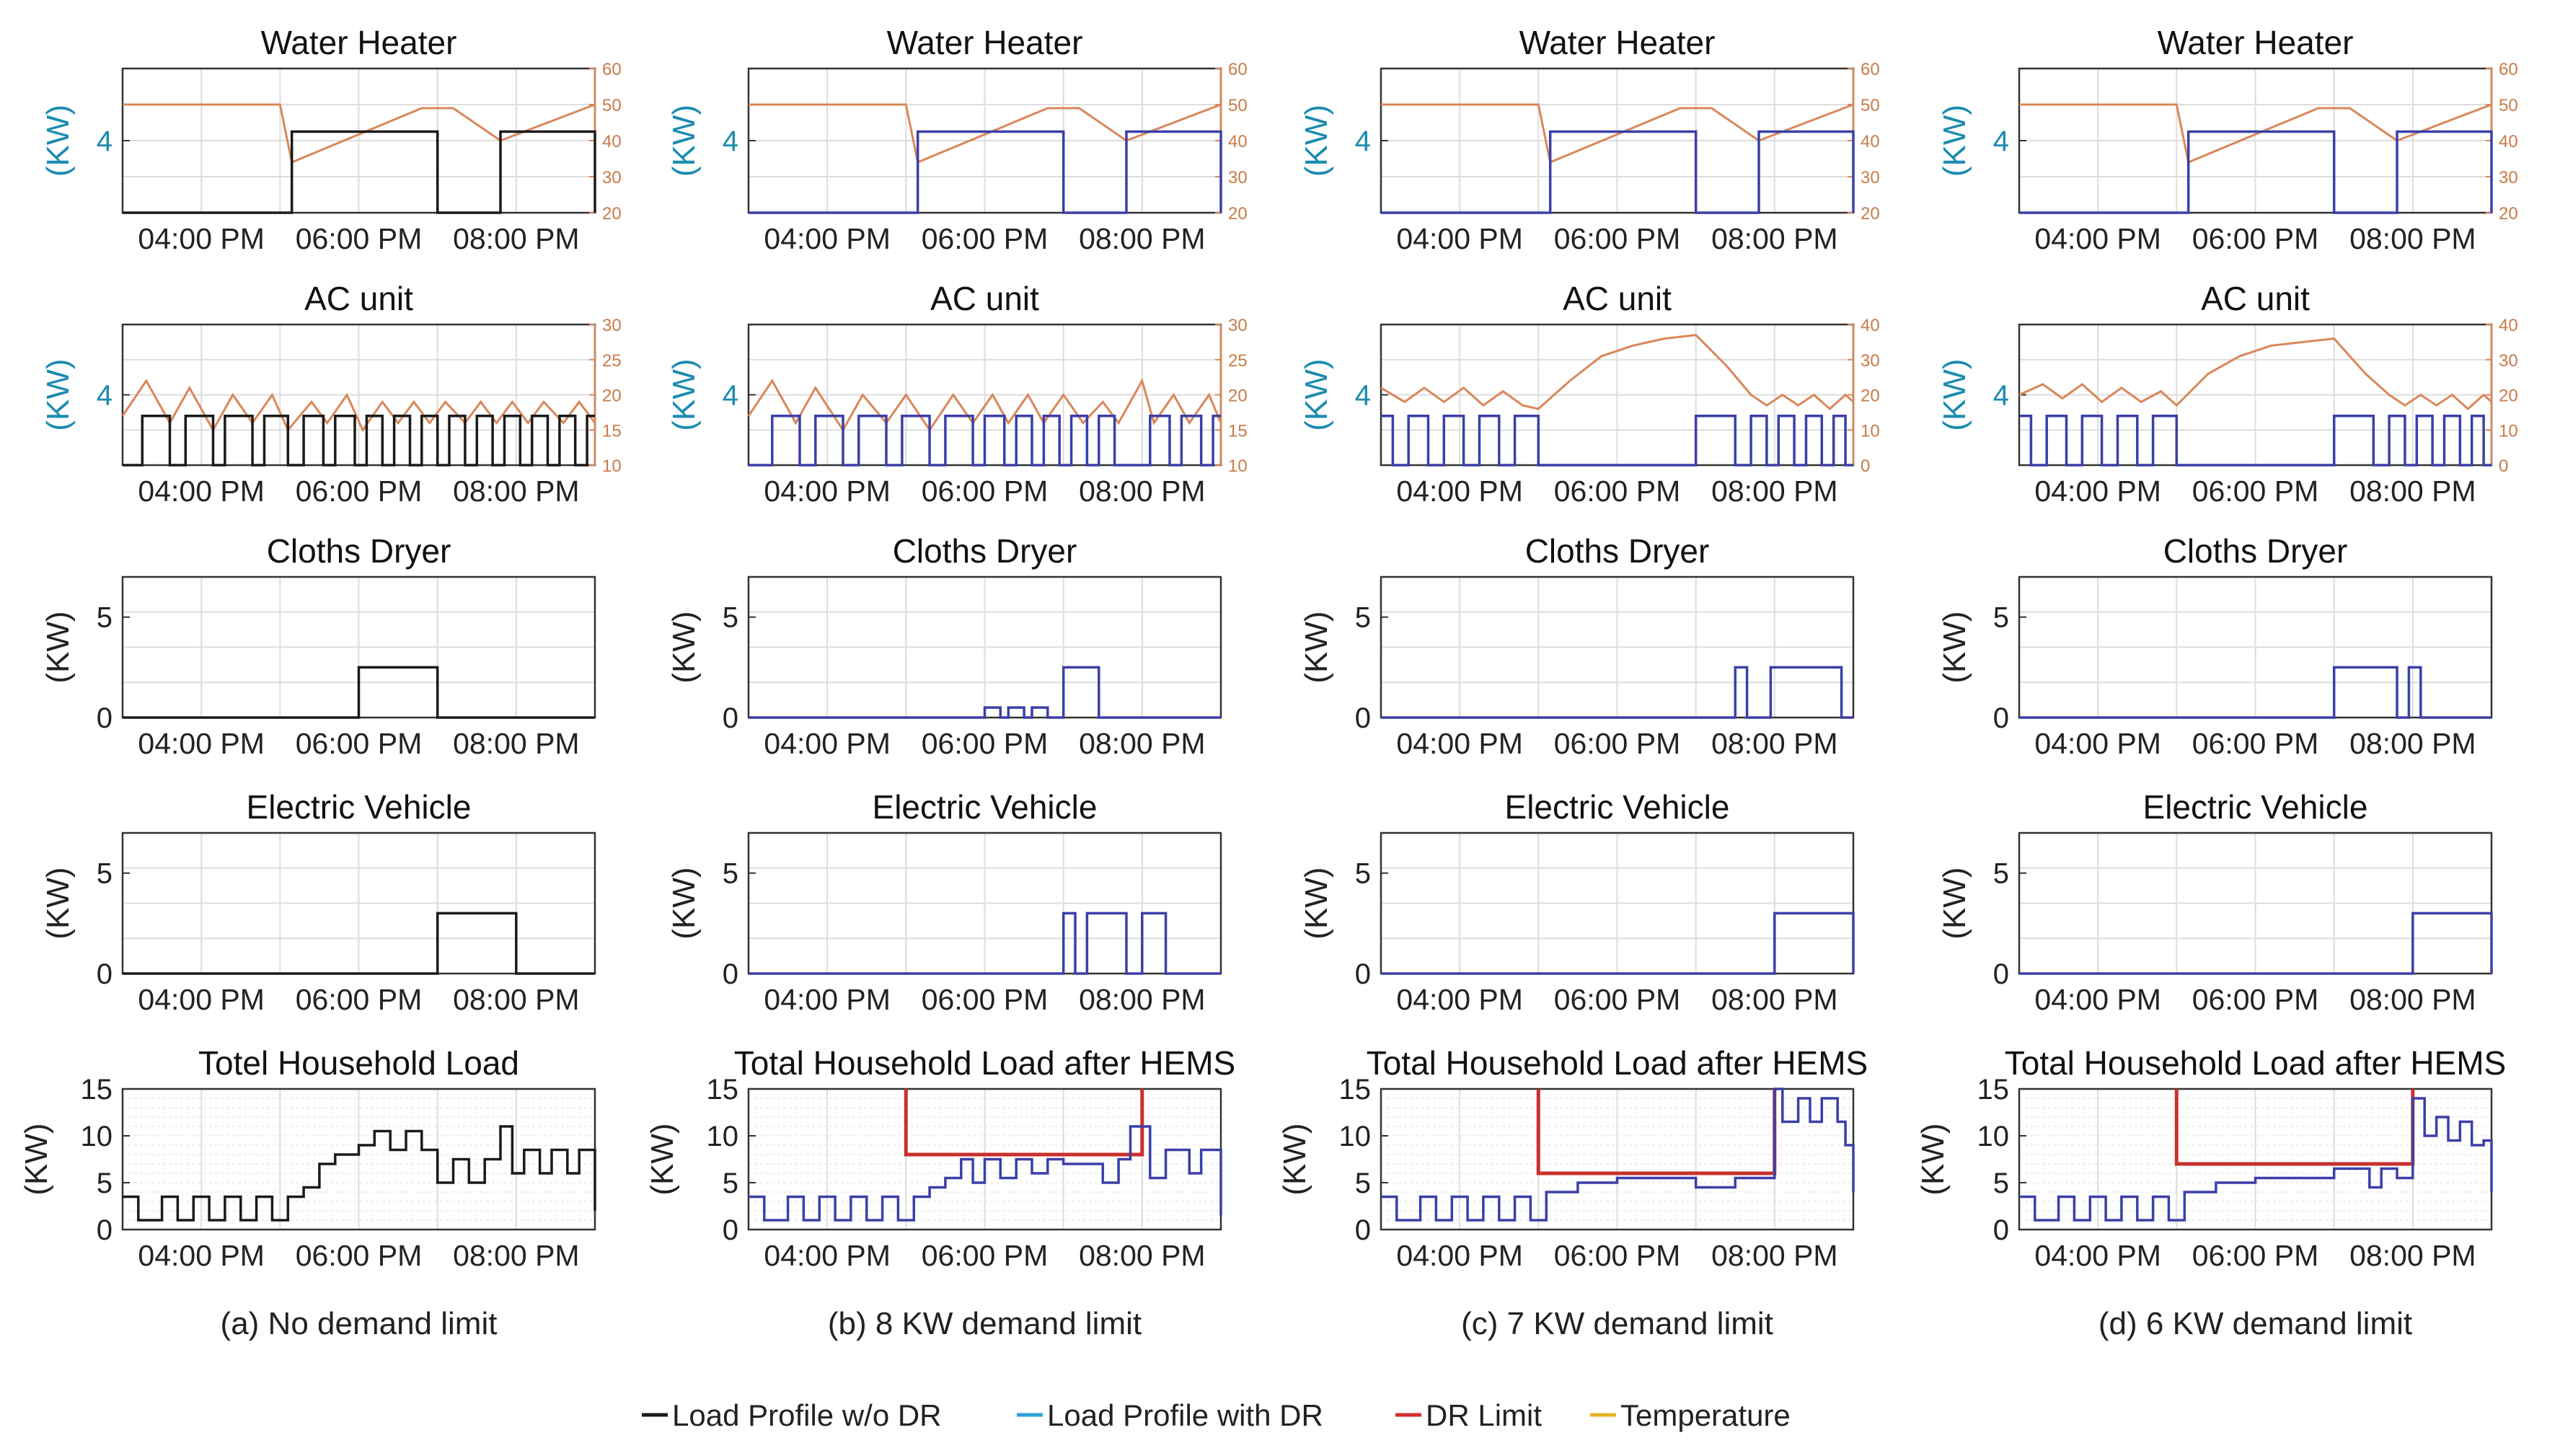 The width and height of the screenshot is (2573, 1456). I want to click on legend-item: DR Limit, so click(1468, 1415).